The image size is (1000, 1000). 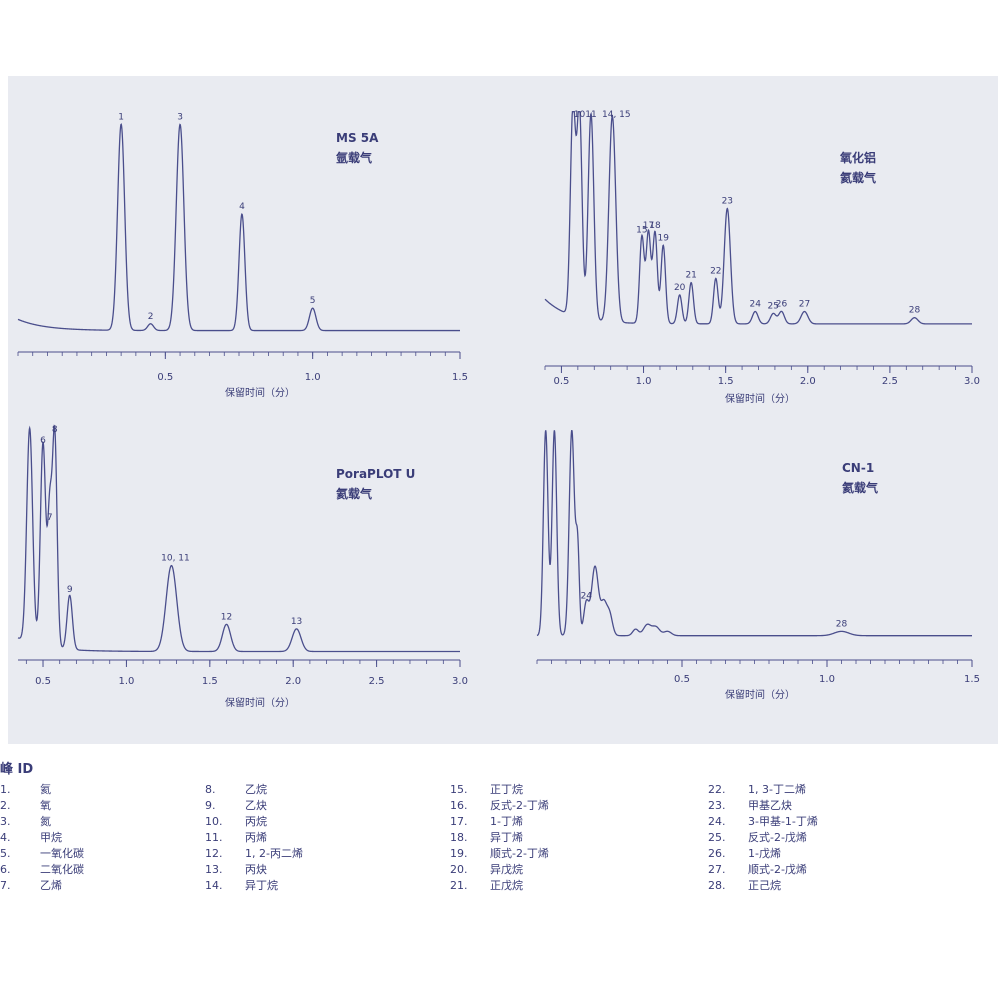 I want to click on legend-item: 9. 乙炔, so click(x=325, y=806).